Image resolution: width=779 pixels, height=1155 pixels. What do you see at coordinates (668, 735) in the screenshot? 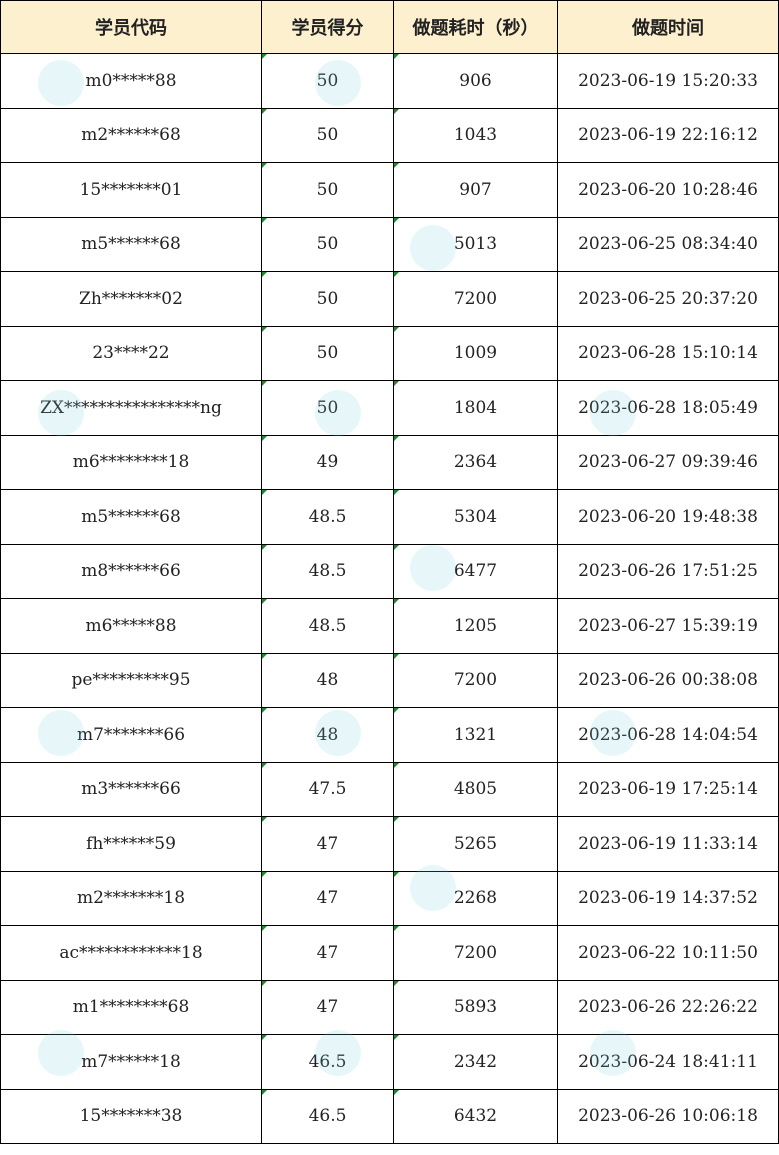
I see `datetime-cell: 2023-06-28 14:04:54` at bounding box center [668, 735].